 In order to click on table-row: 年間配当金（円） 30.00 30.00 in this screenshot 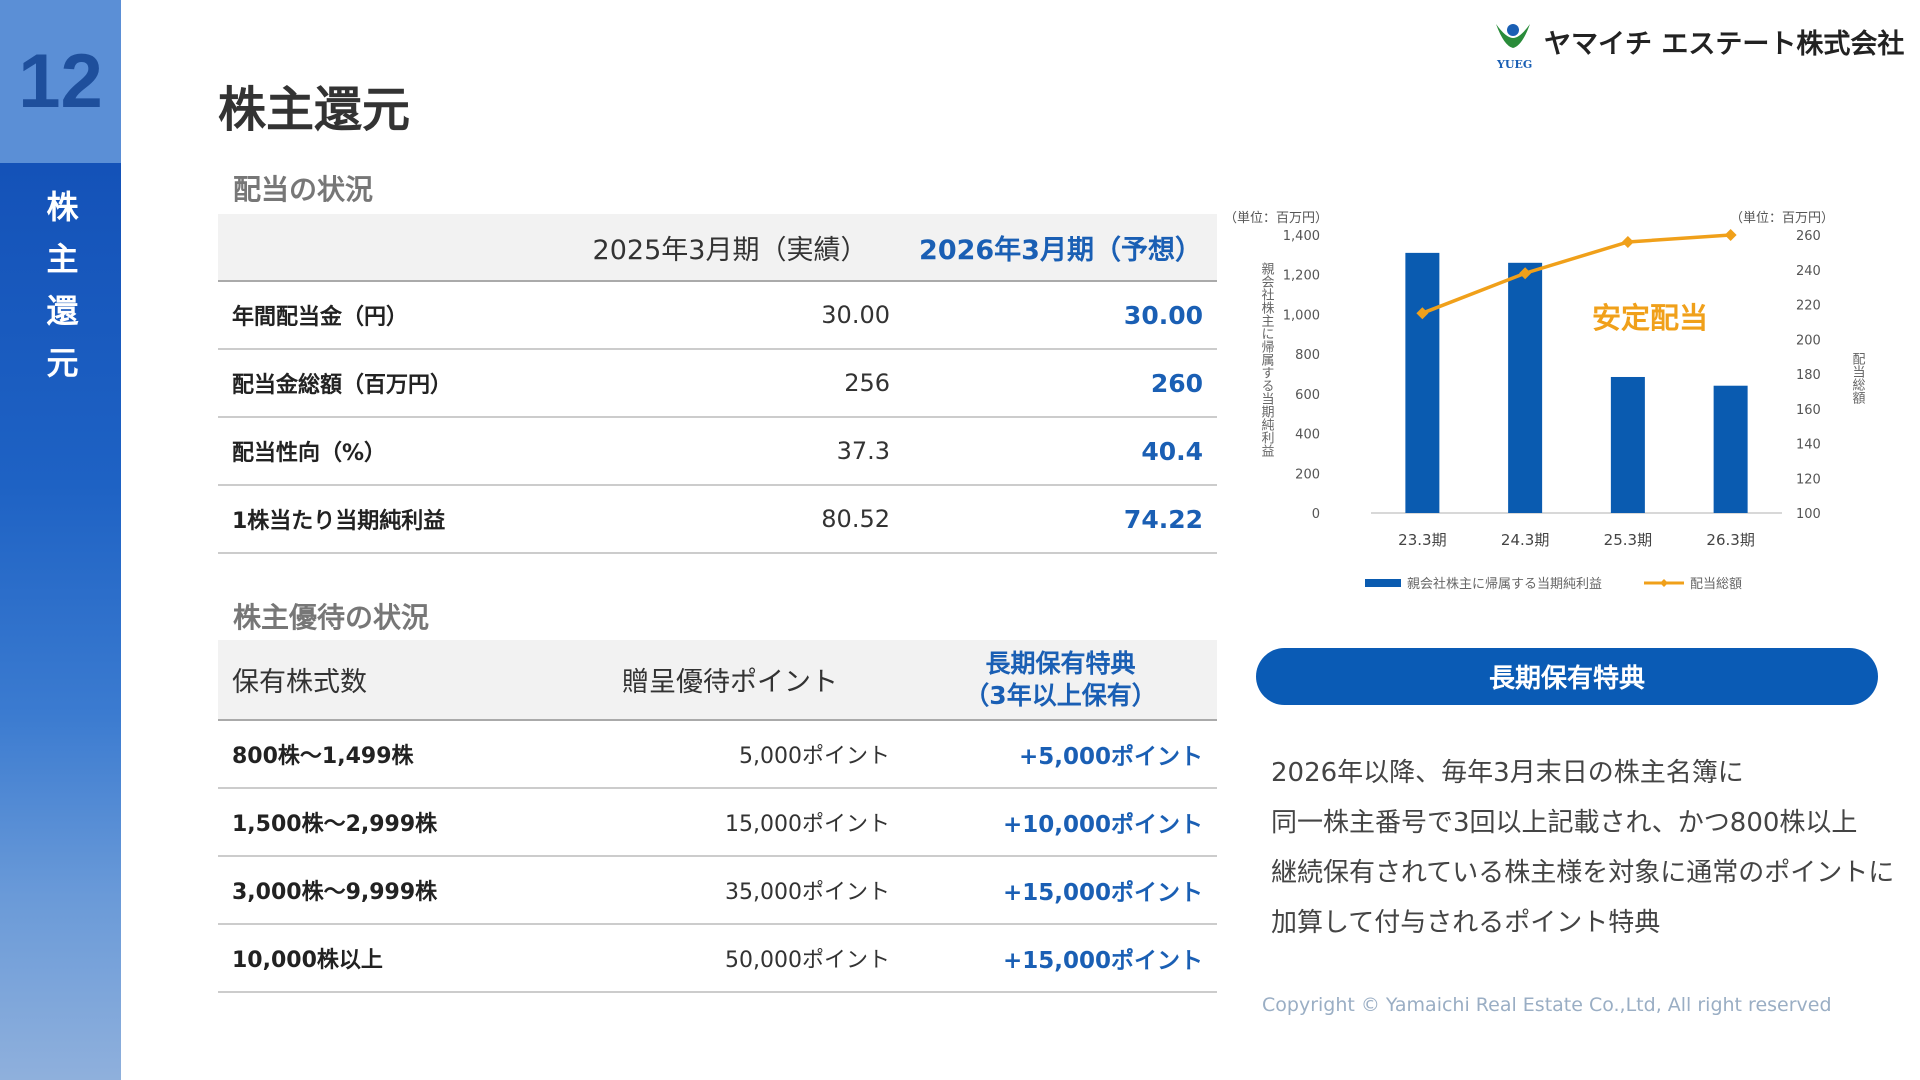, I will do `click(717, 315)`.